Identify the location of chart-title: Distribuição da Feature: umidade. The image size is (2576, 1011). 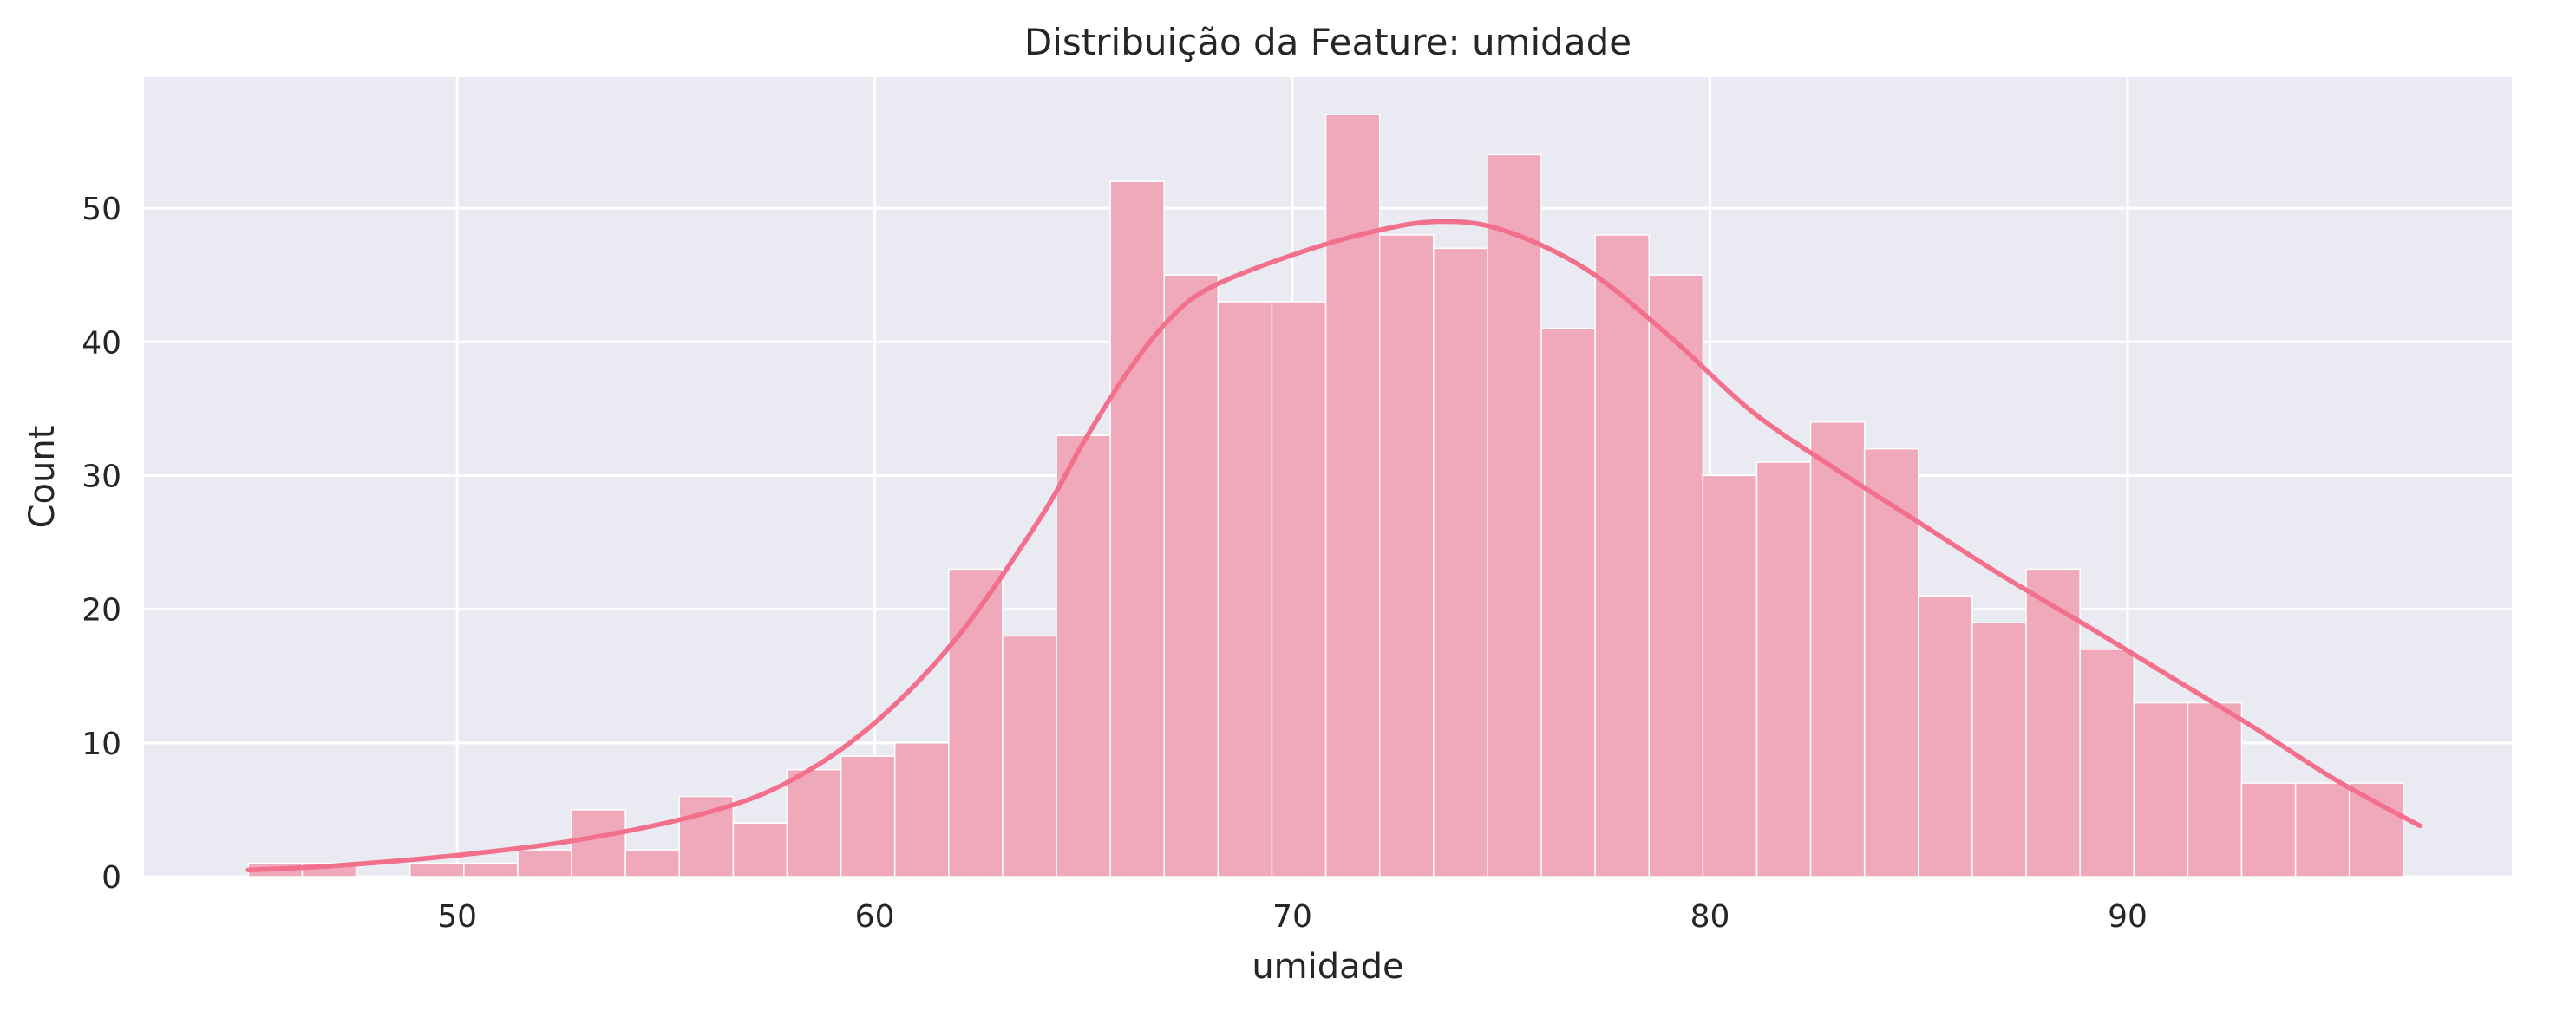
(1327, 42).